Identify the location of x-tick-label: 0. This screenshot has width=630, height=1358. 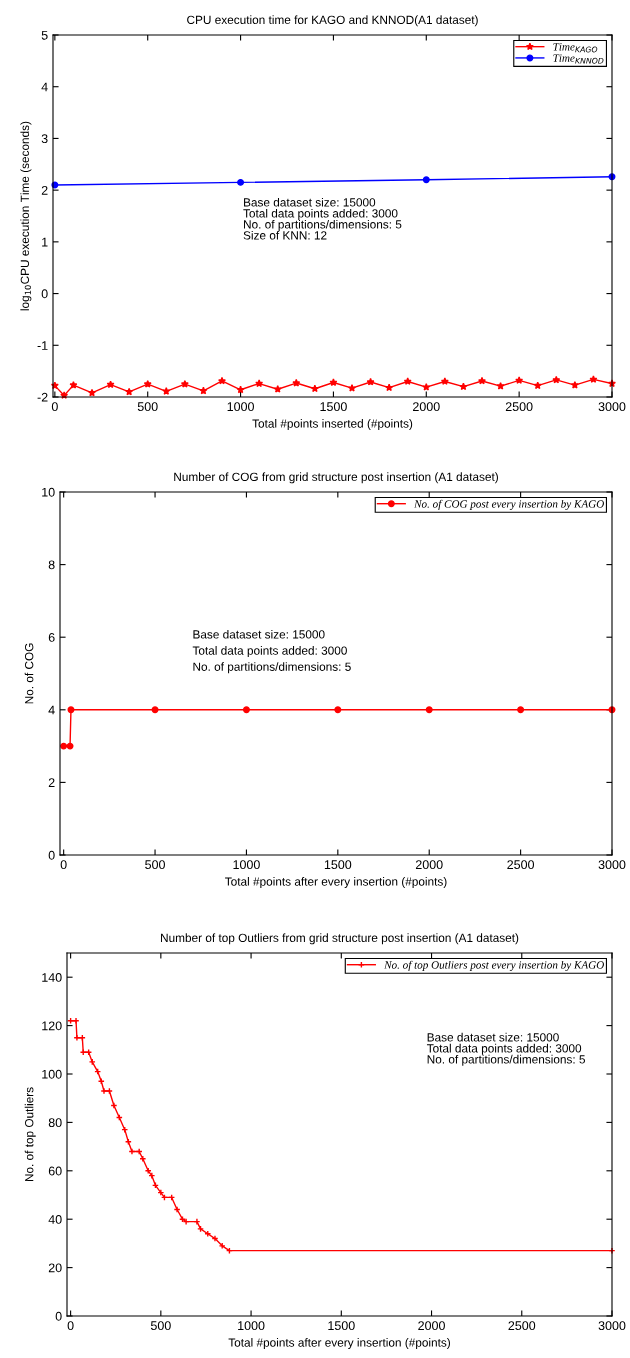
(70, 1326).